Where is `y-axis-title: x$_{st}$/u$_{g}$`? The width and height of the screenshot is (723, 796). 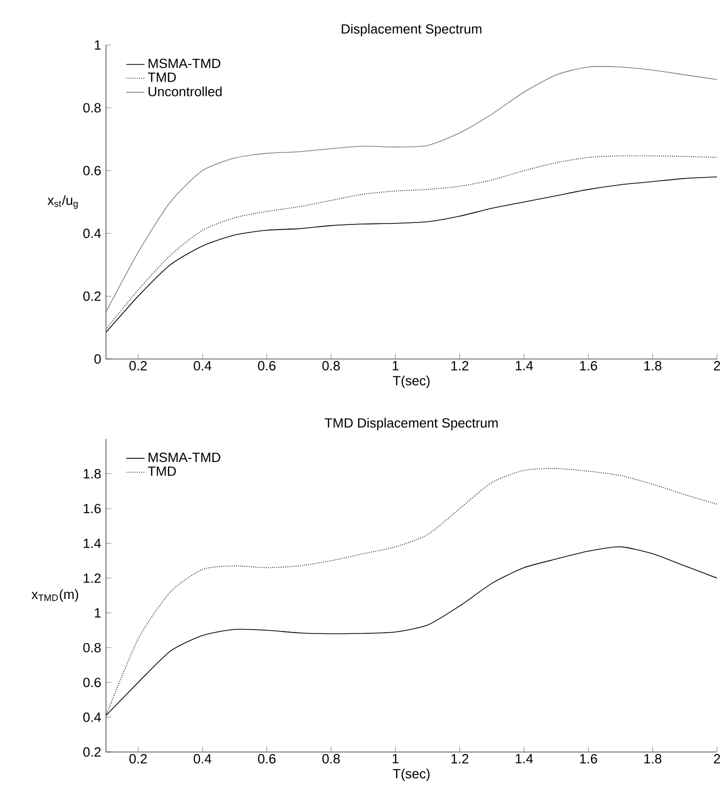
y-axis-title: x$_{st}$/u$_{g}$ is located at coordinates (63, 202).